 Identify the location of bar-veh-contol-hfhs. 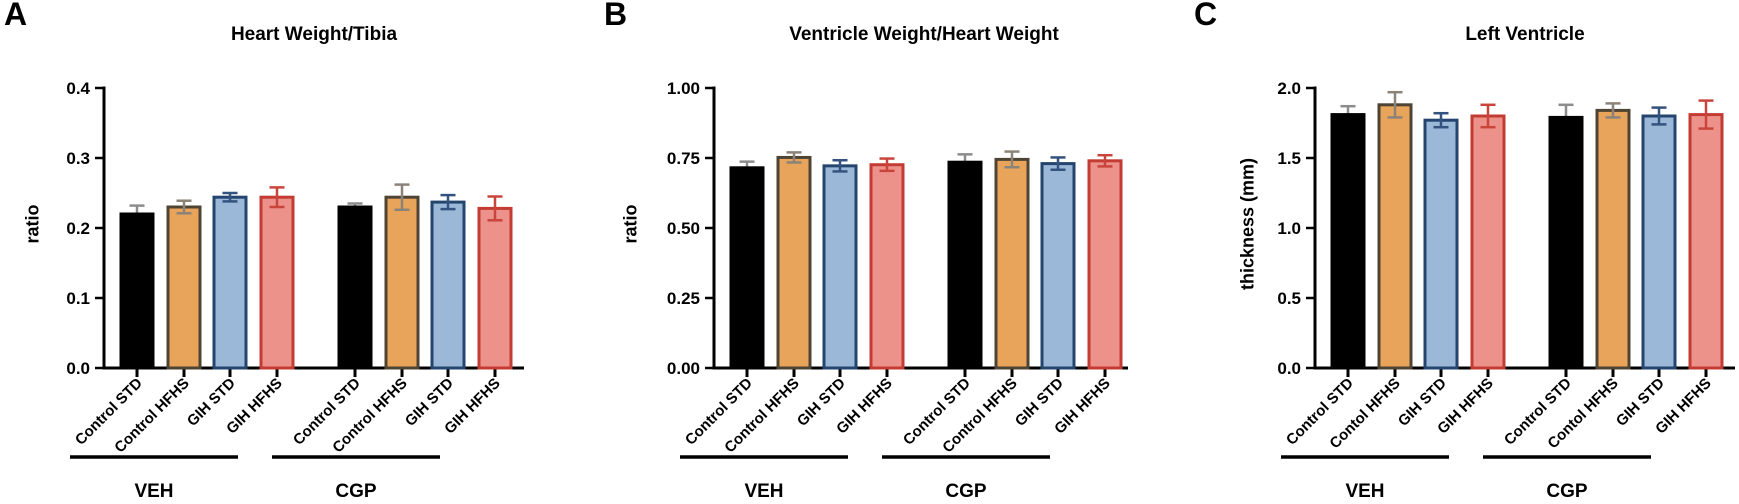
(1395, 236).